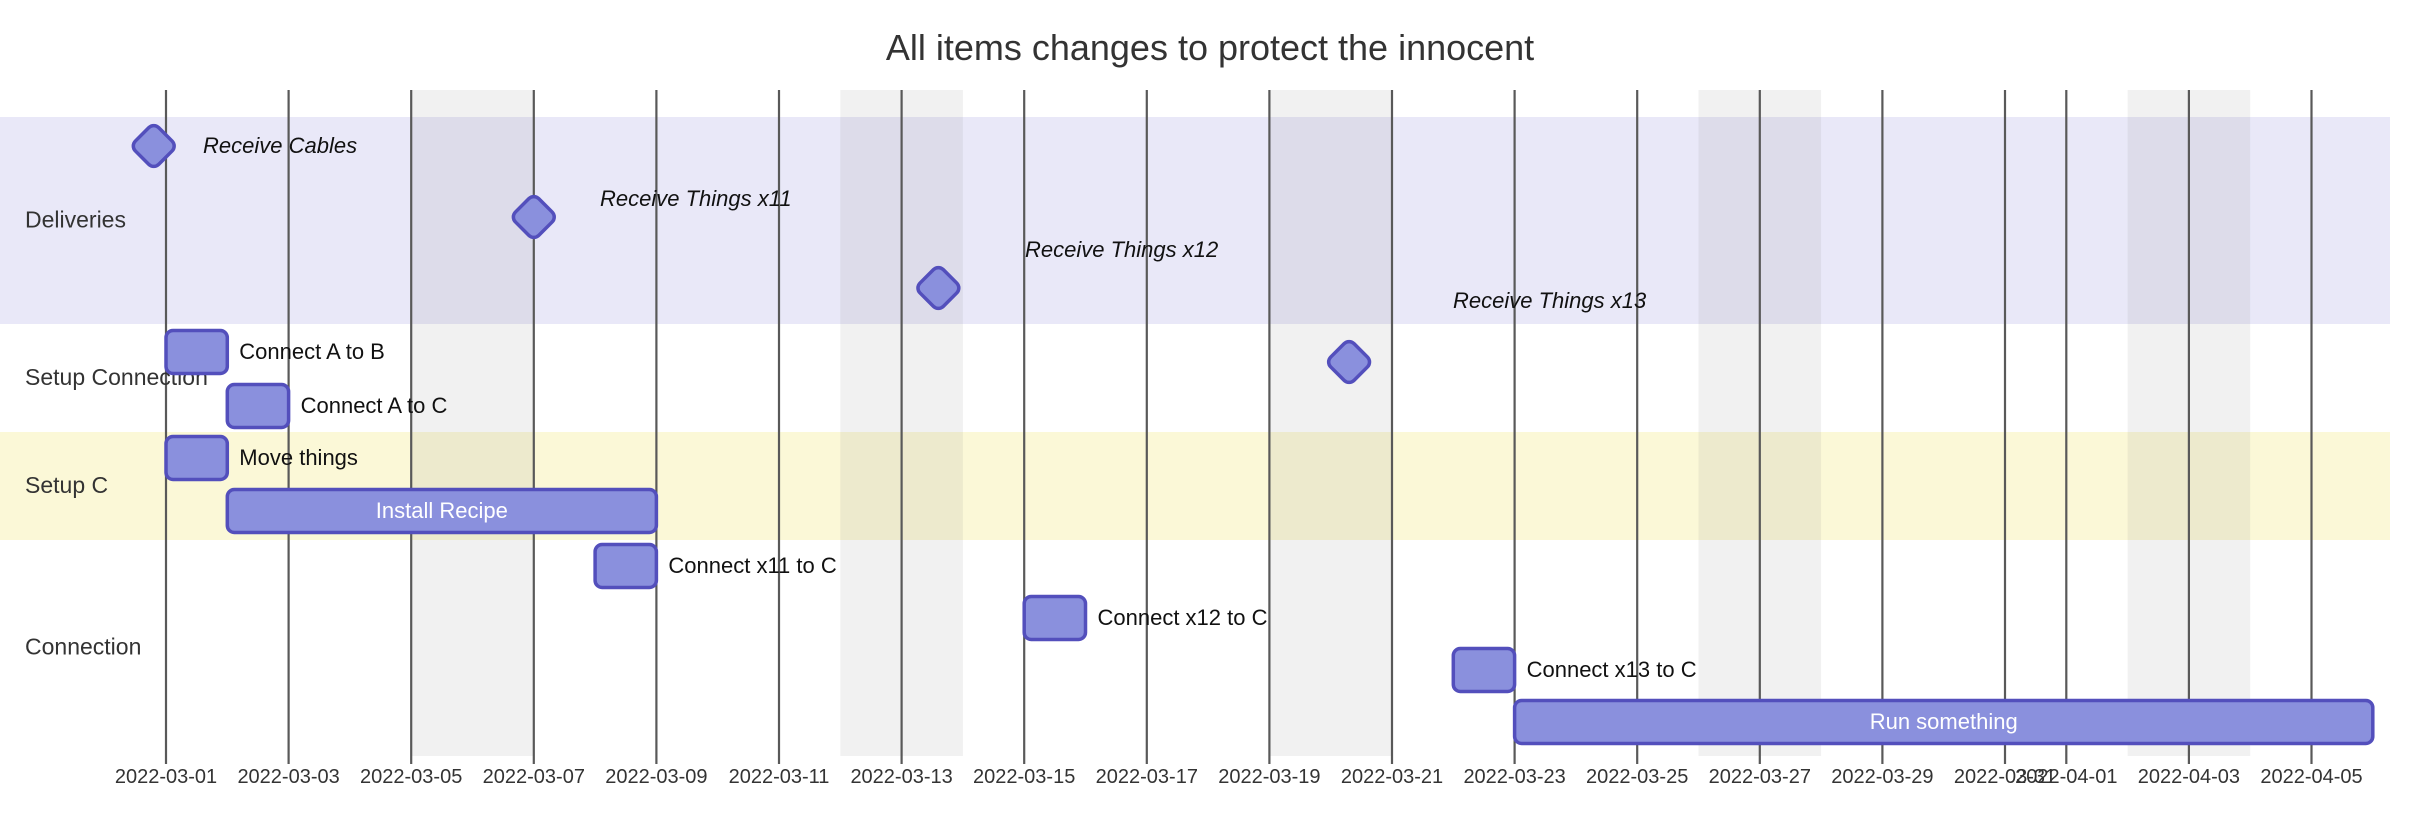  What do you see at coordinates (534, 777) in the screenshot?
I see `axis-tick-label: 2022-03-07` at bounding box center [534, 777].